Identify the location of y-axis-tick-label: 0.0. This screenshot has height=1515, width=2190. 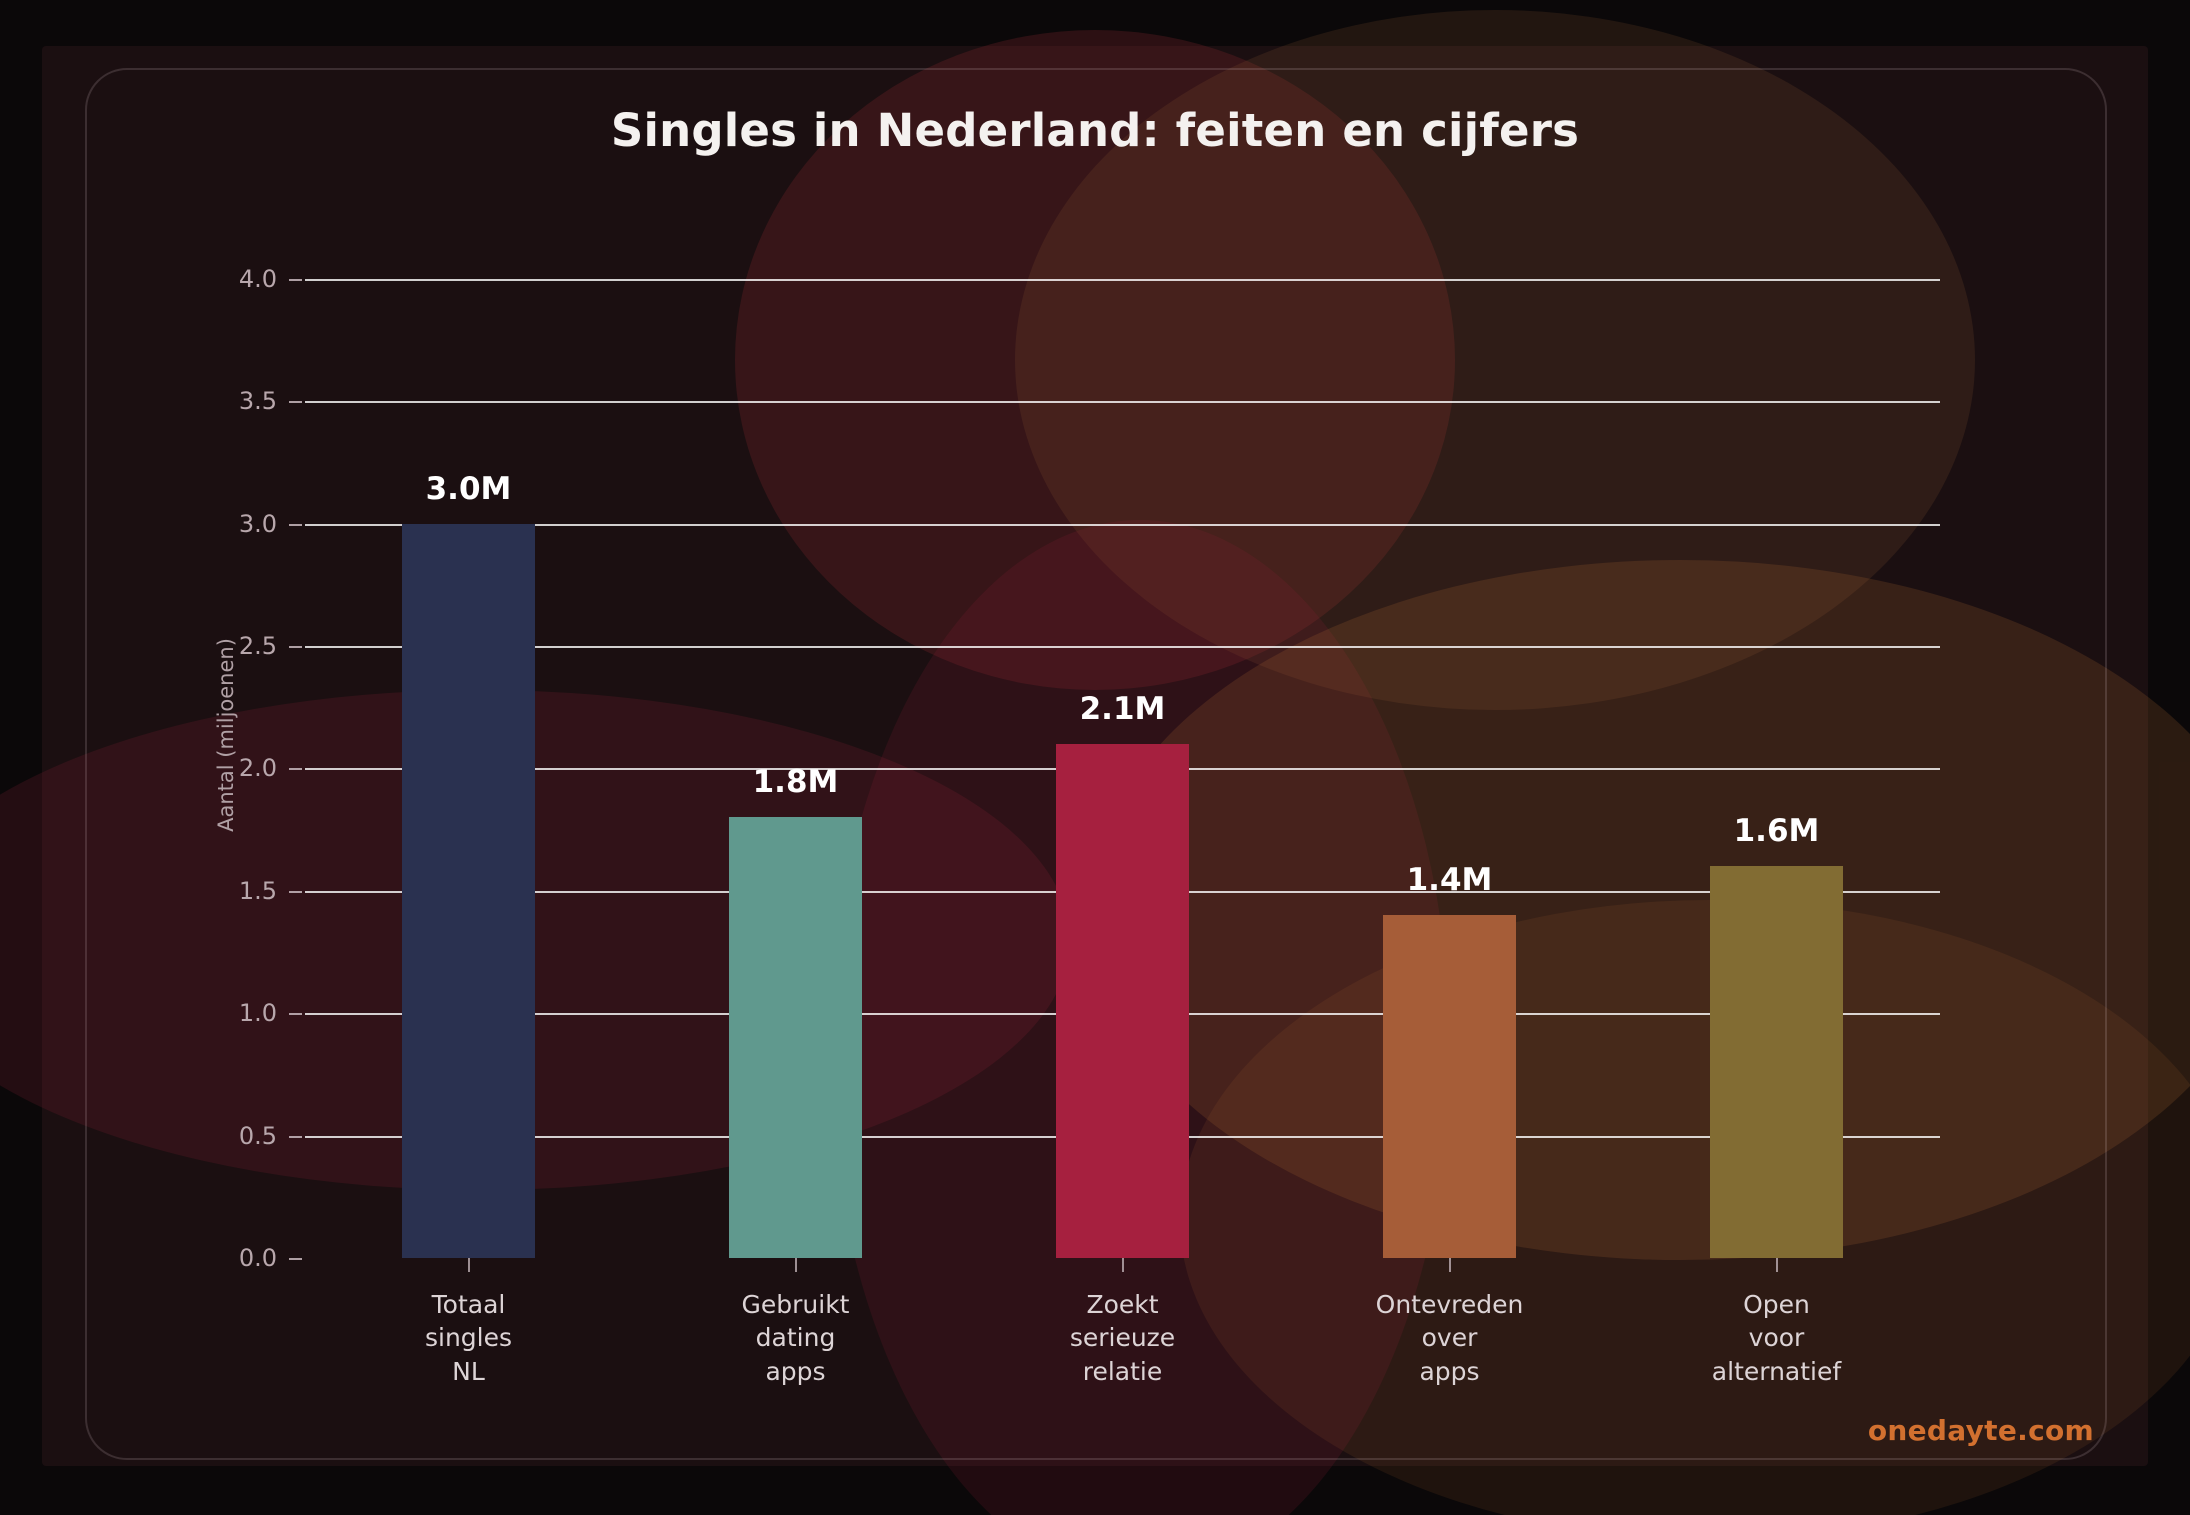
(257, 1258).